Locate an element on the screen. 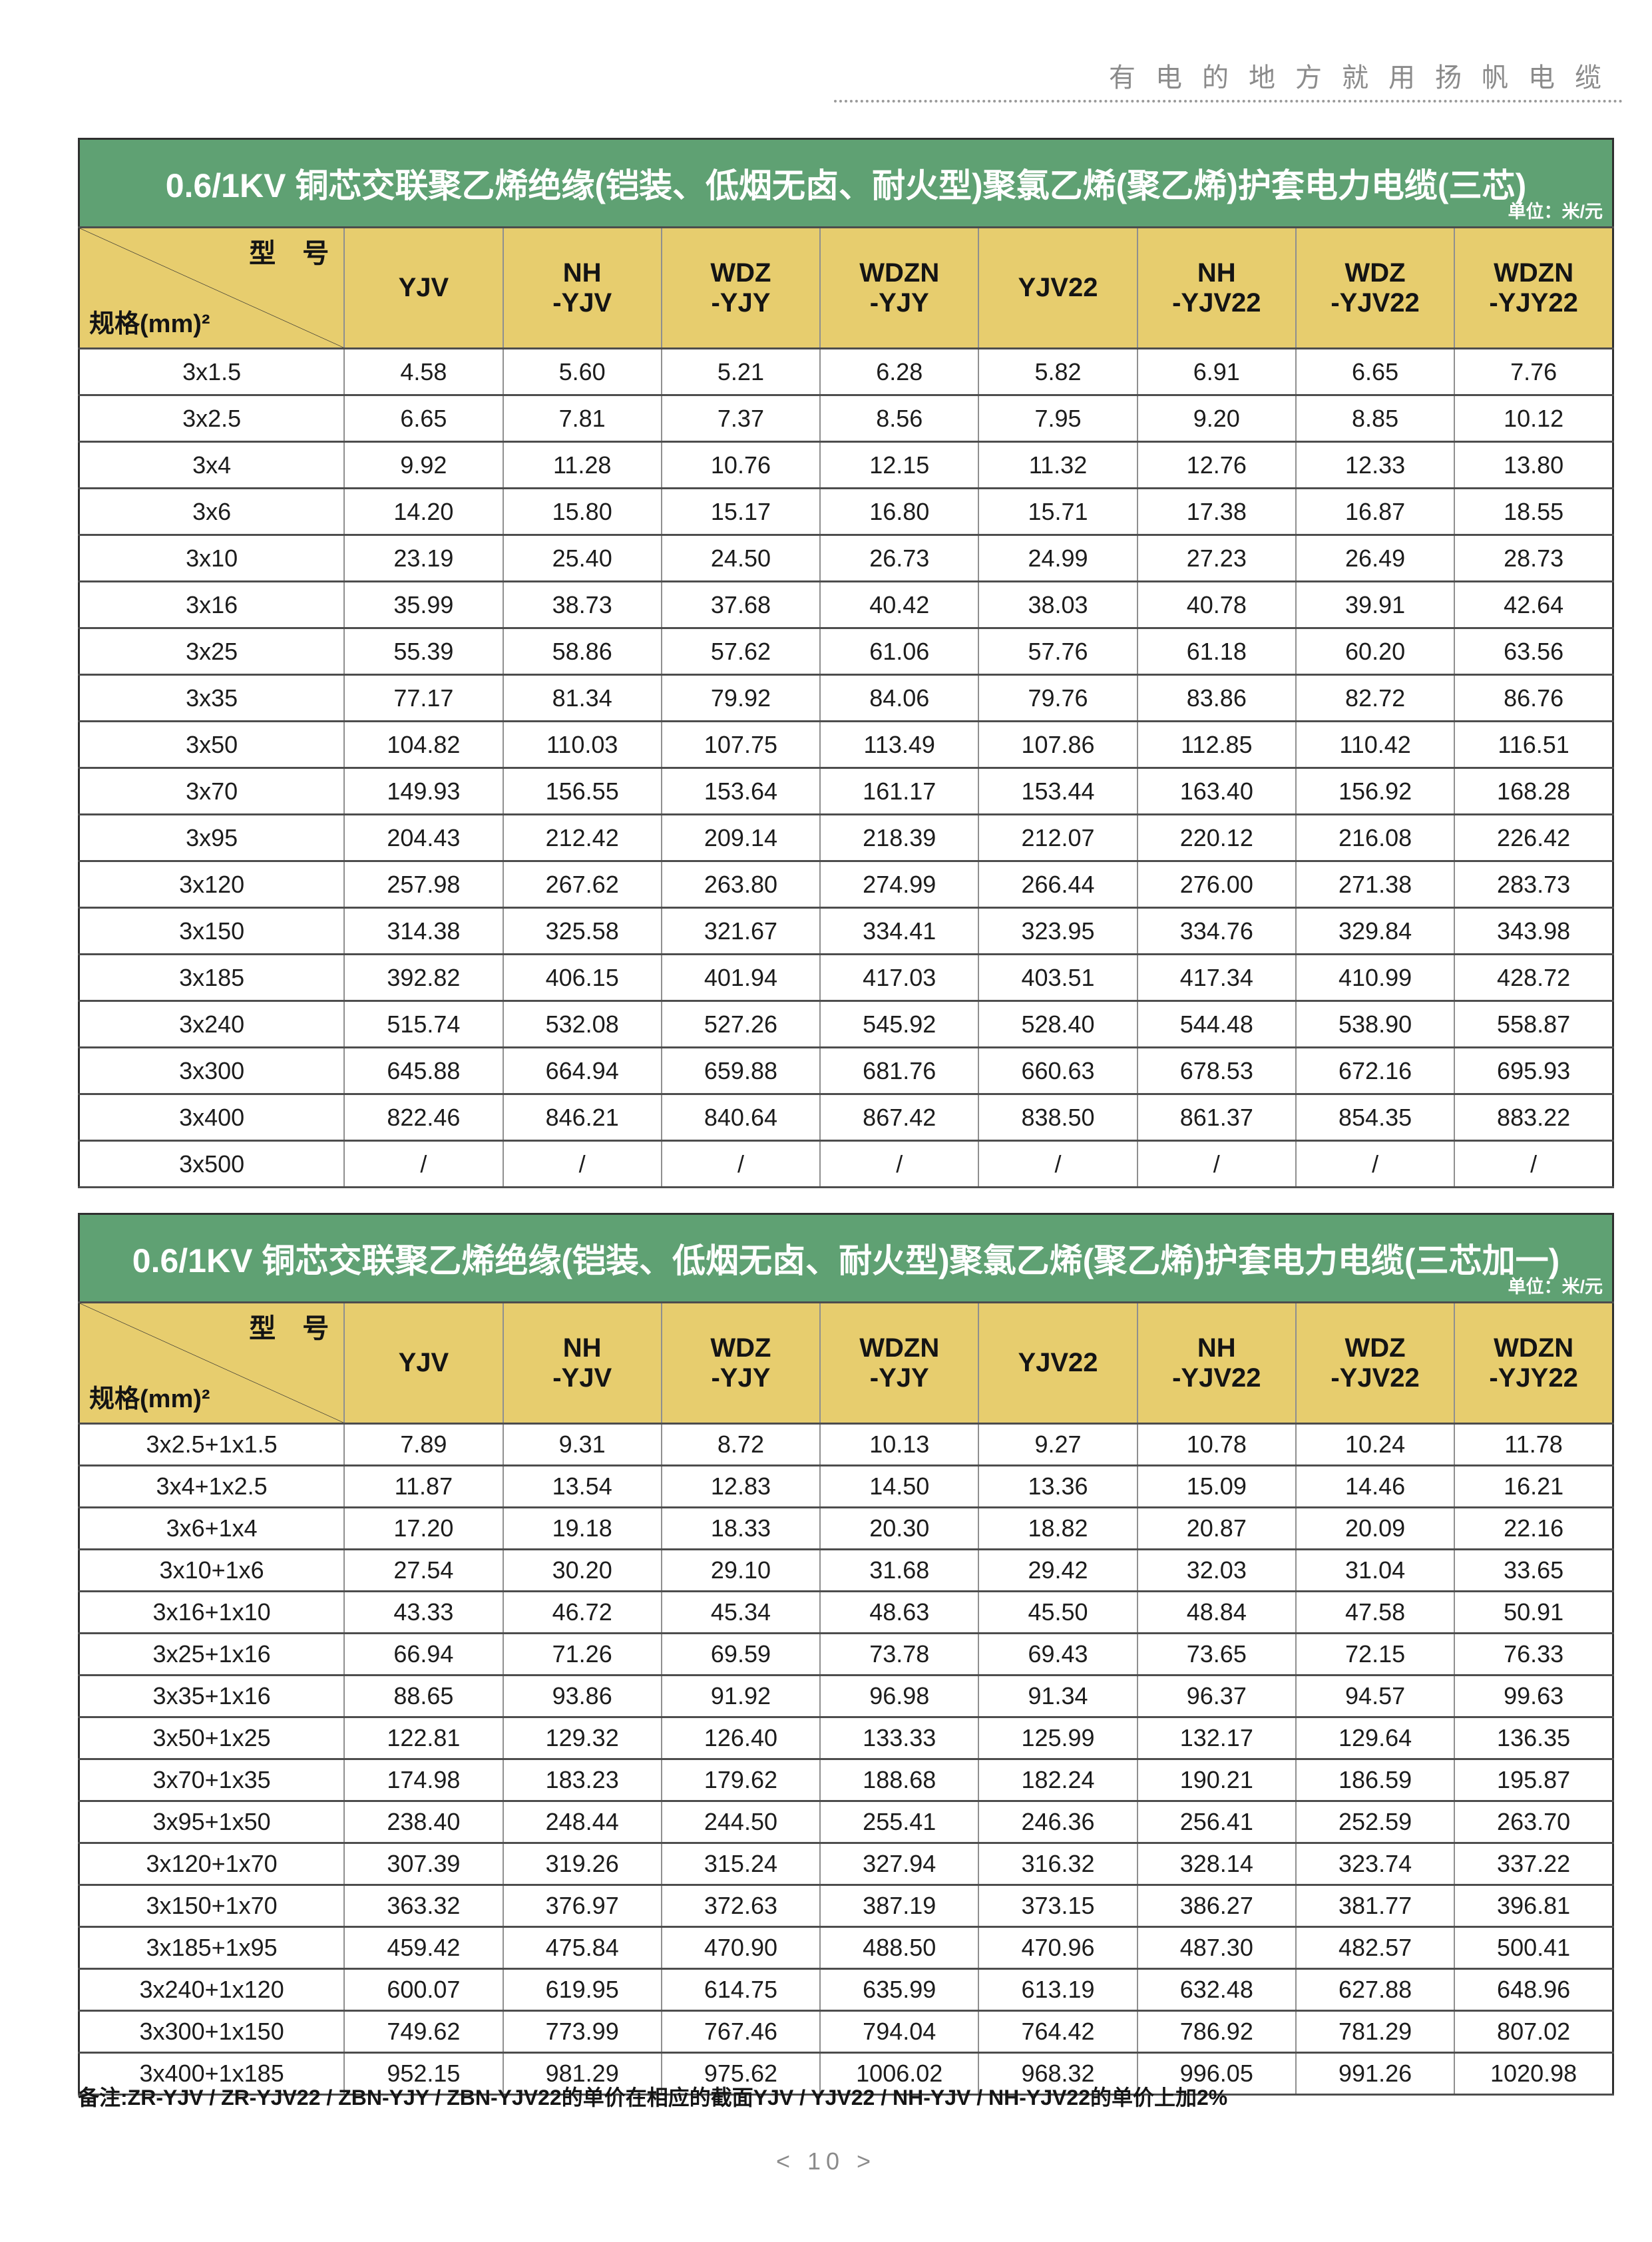  price-cell: 314.38 is located at coordinates (424, 932).